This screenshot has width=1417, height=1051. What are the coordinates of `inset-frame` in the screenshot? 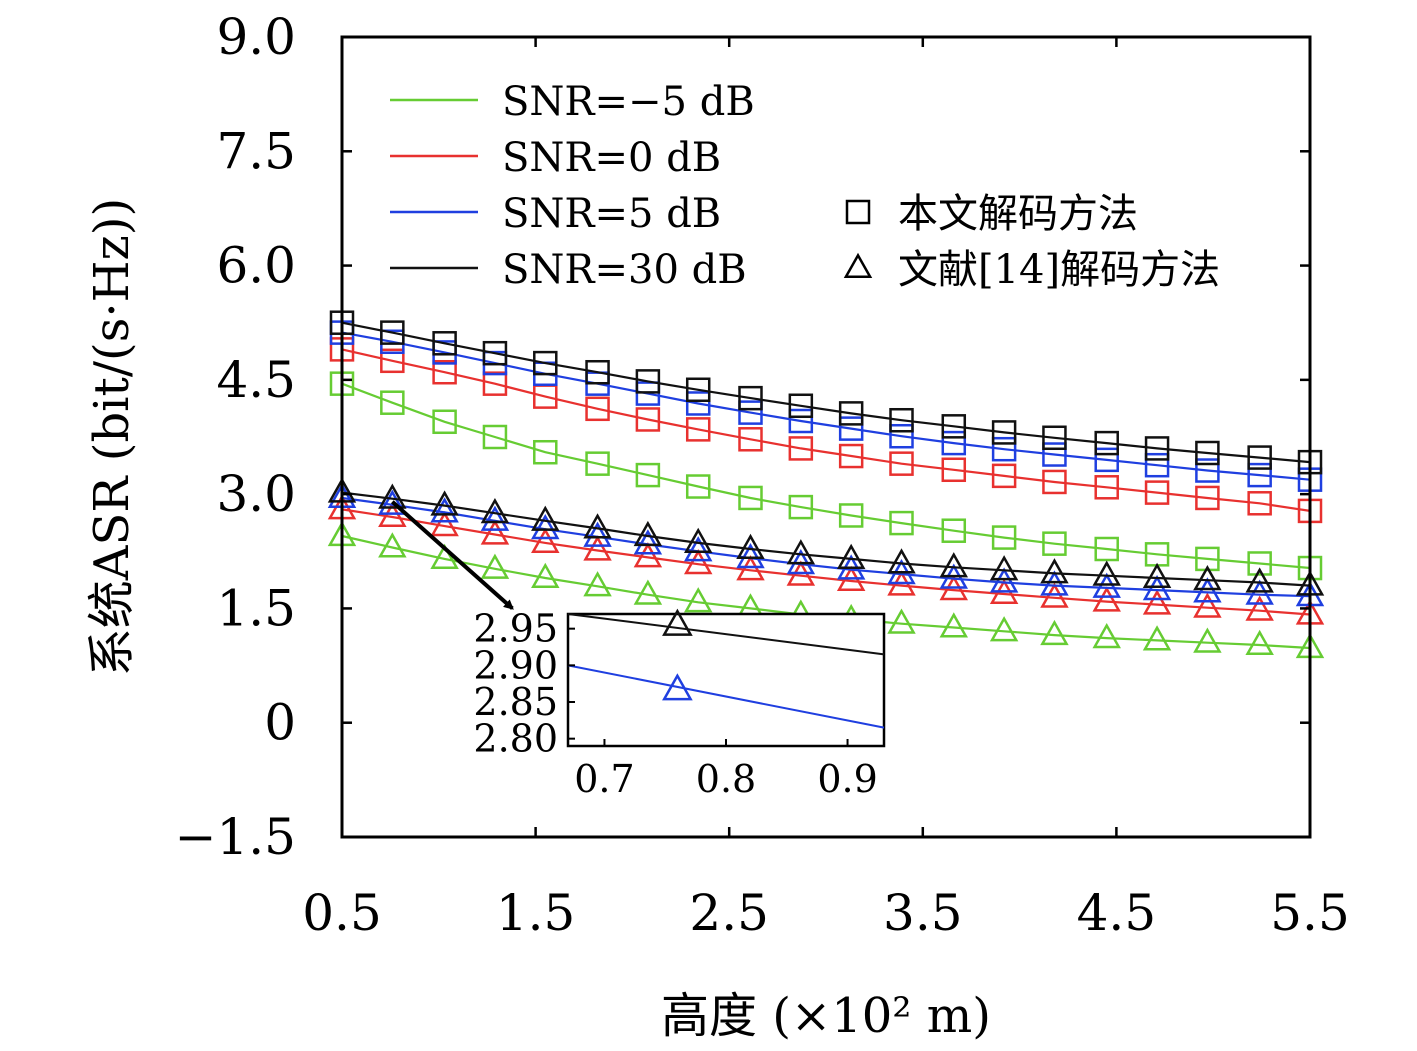 It's located at (726, 680).